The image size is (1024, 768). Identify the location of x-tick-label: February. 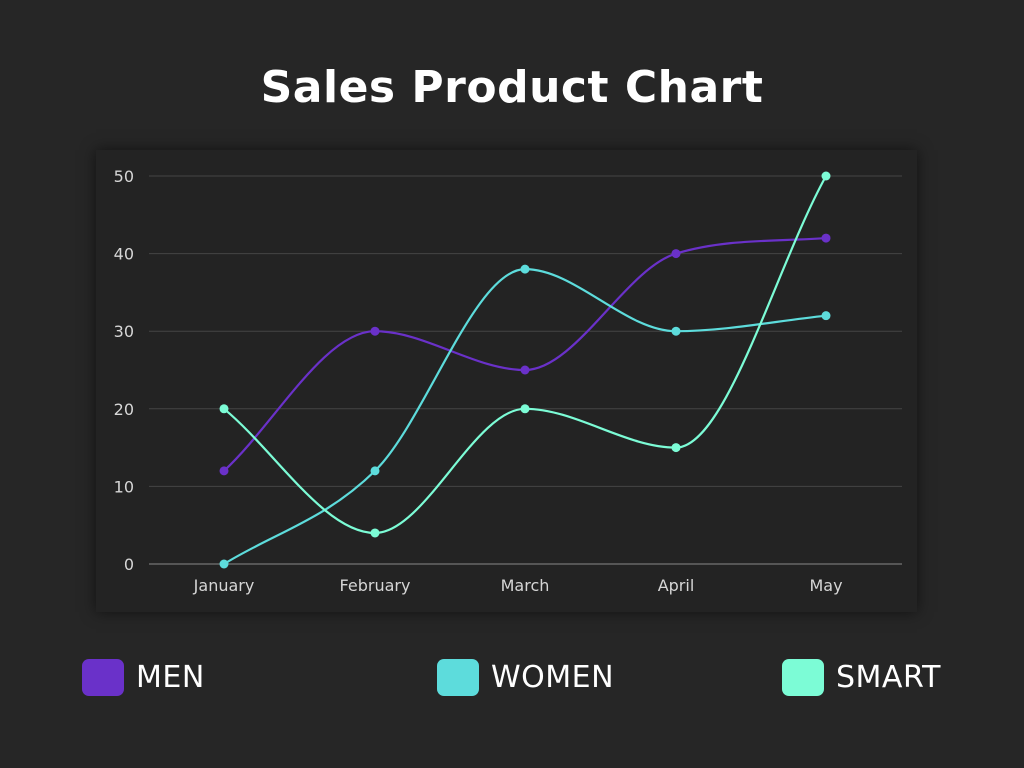
(375, 585).